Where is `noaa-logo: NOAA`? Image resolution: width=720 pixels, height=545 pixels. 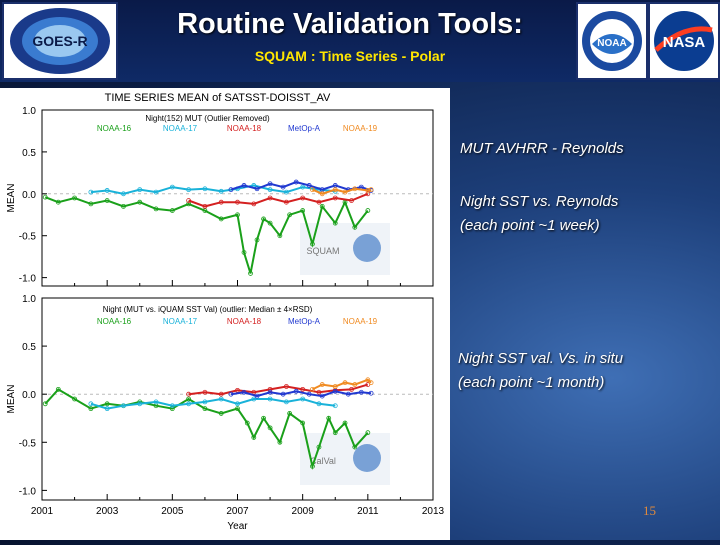
noaa-logo: NOAA is located at coordinates (612, 41).